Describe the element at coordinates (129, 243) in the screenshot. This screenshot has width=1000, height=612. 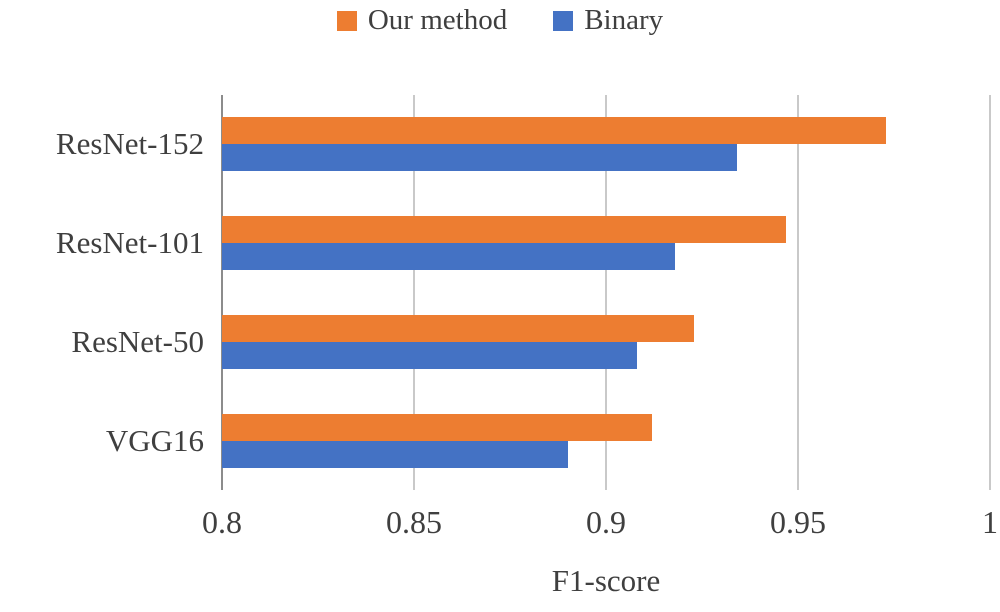
I see `category-label-resnet-101: ResNet-101` at that location.